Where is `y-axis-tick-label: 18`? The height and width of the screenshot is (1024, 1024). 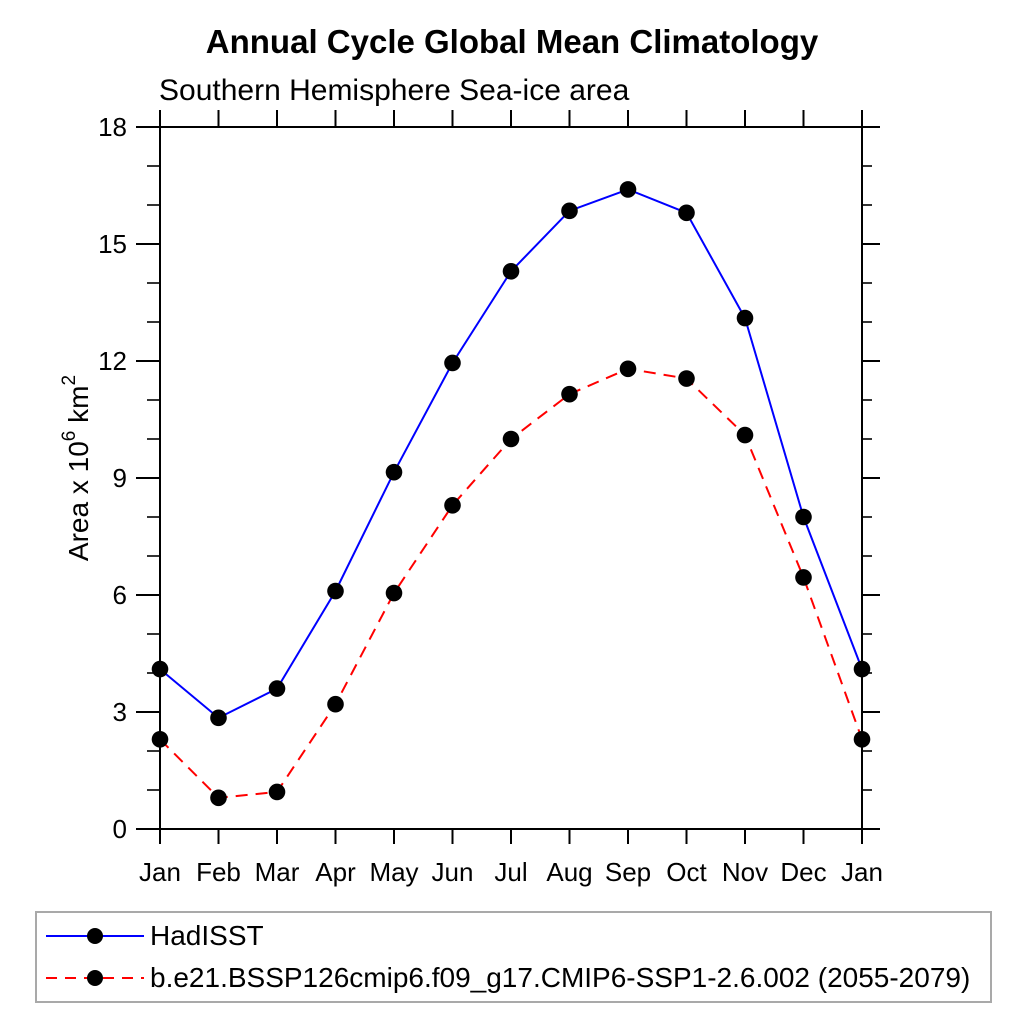
y-axis-tick-label: 18 is located at coordinates (112, 127).